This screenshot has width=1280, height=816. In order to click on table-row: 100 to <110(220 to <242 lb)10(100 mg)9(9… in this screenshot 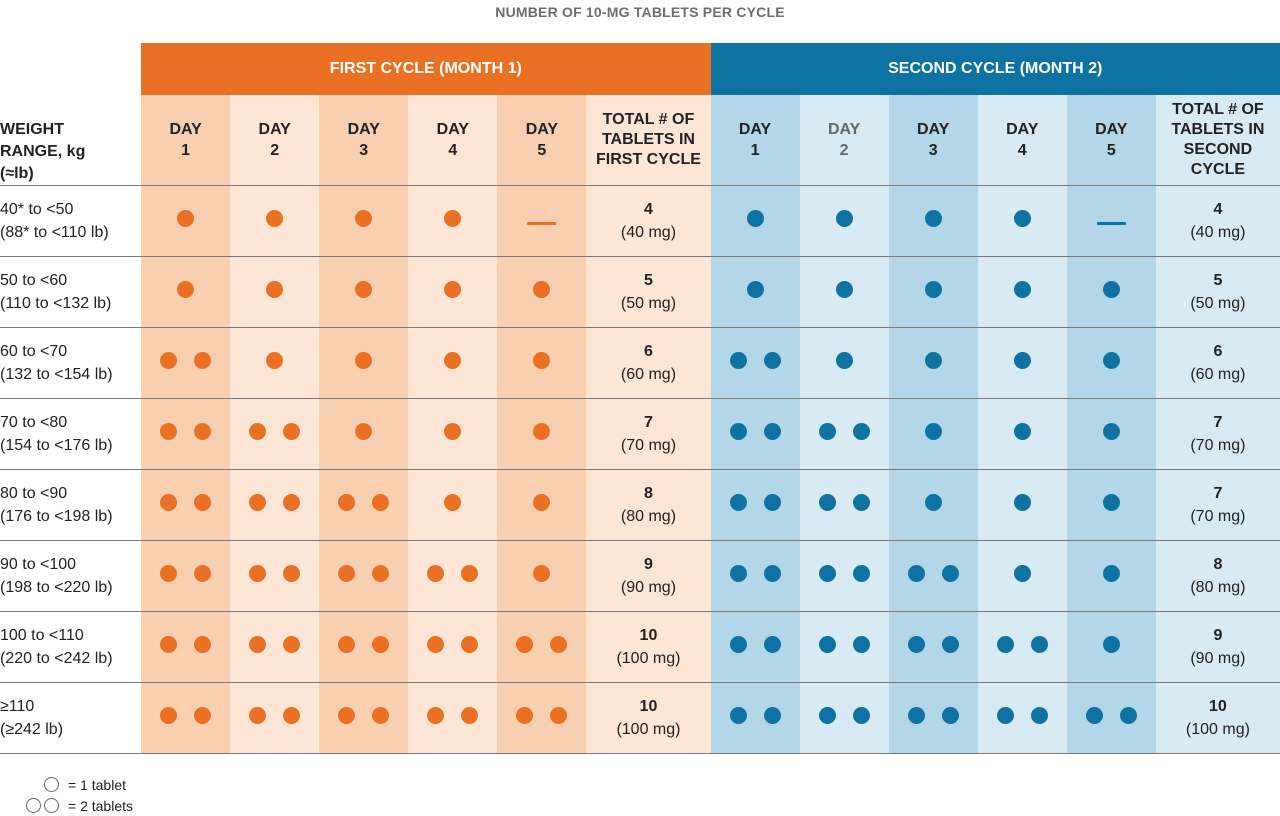, I will do `click(640, 647)`.